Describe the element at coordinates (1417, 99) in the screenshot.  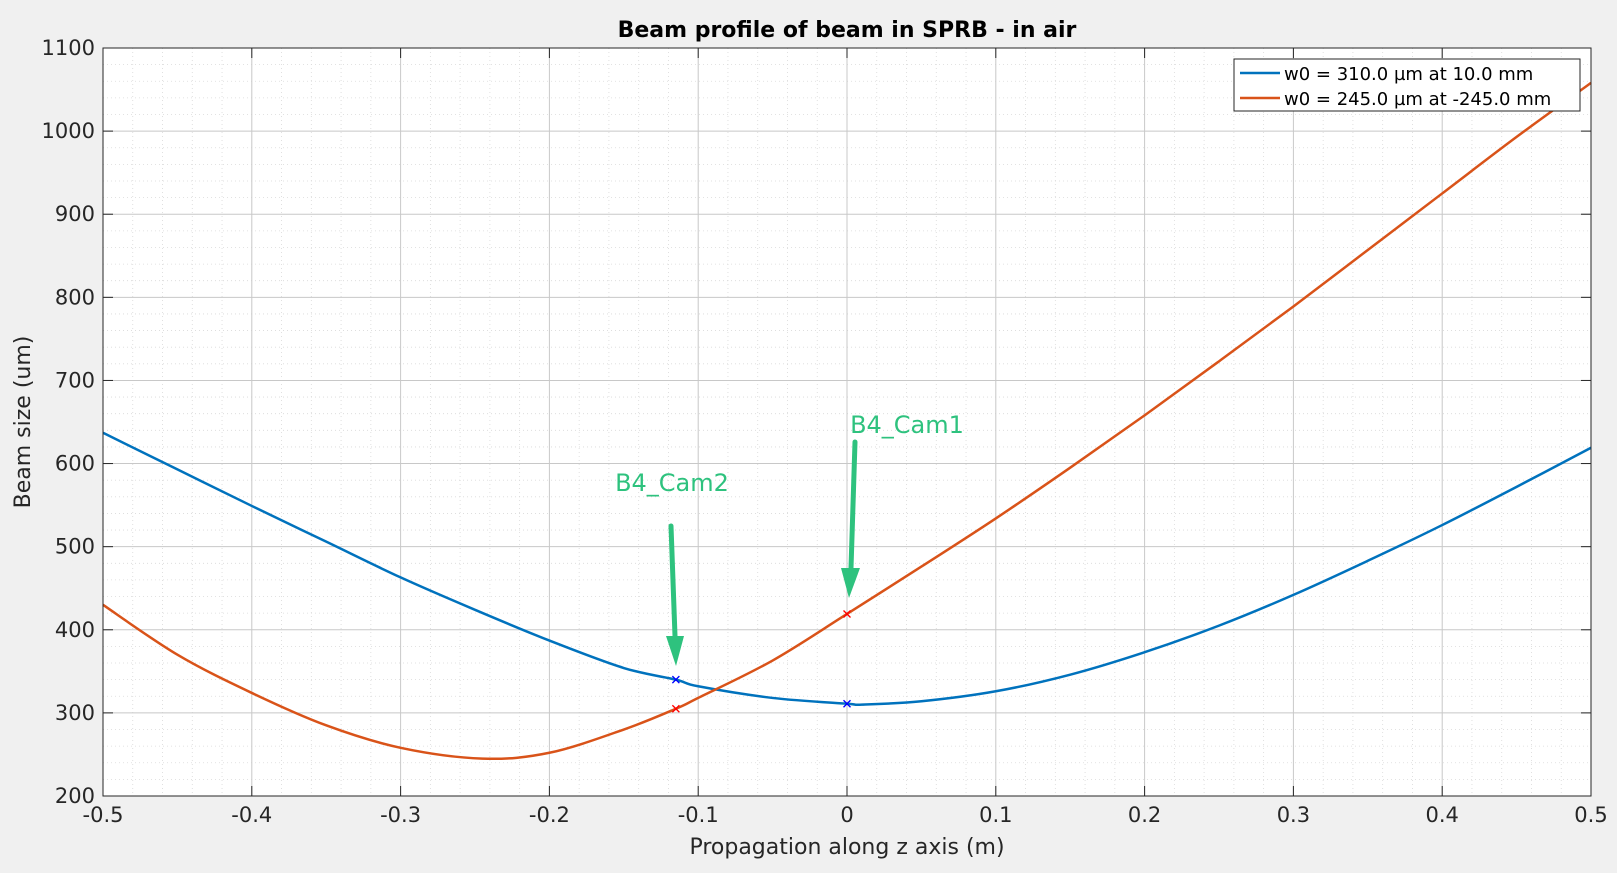
I see `legend-entry-2: w0 = 245.0 µm at -245.0 mm` at that location.